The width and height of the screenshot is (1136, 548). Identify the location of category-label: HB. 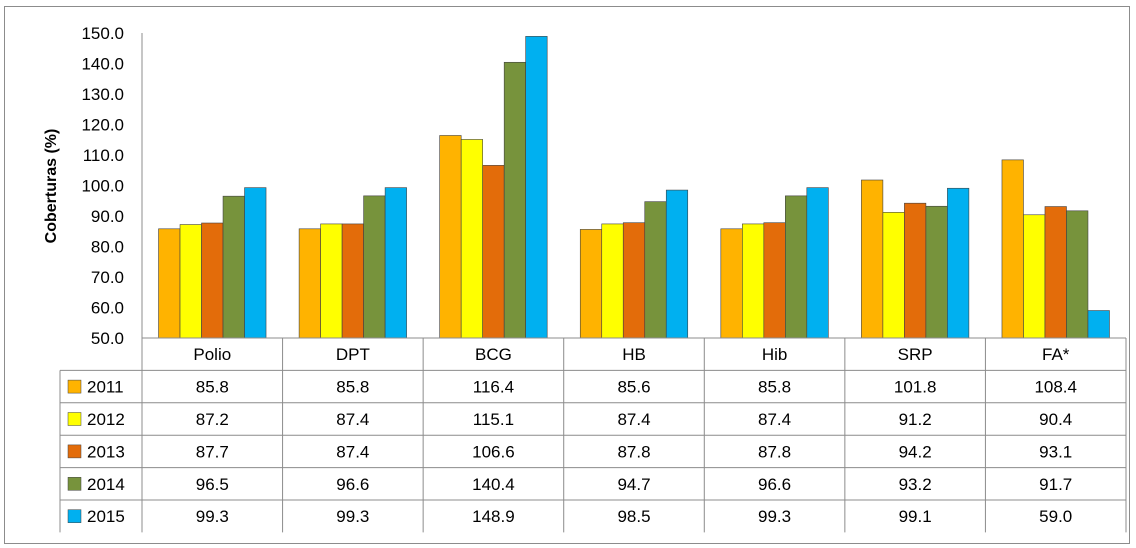
(634, 354).